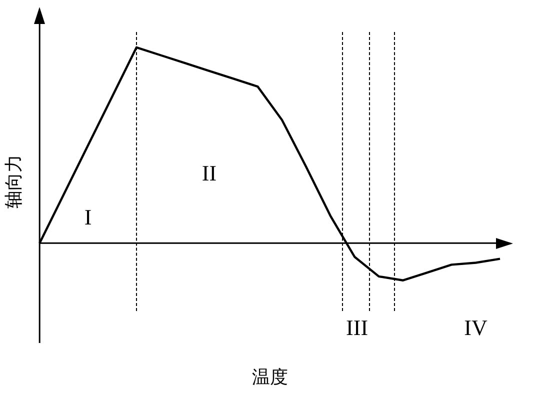  I want to click on annotation: II, so click(209, 173).